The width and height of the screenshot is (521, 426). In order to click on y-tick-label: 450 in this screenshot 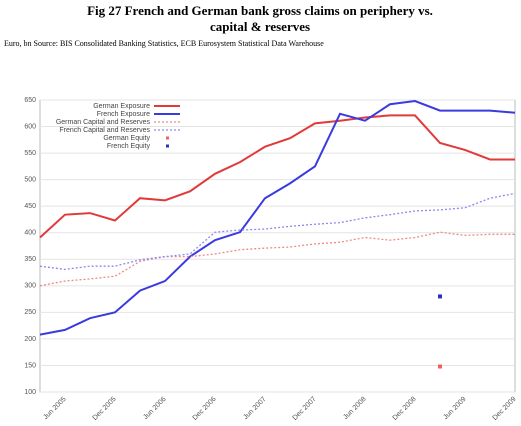, I will do `click(30, 206)`.